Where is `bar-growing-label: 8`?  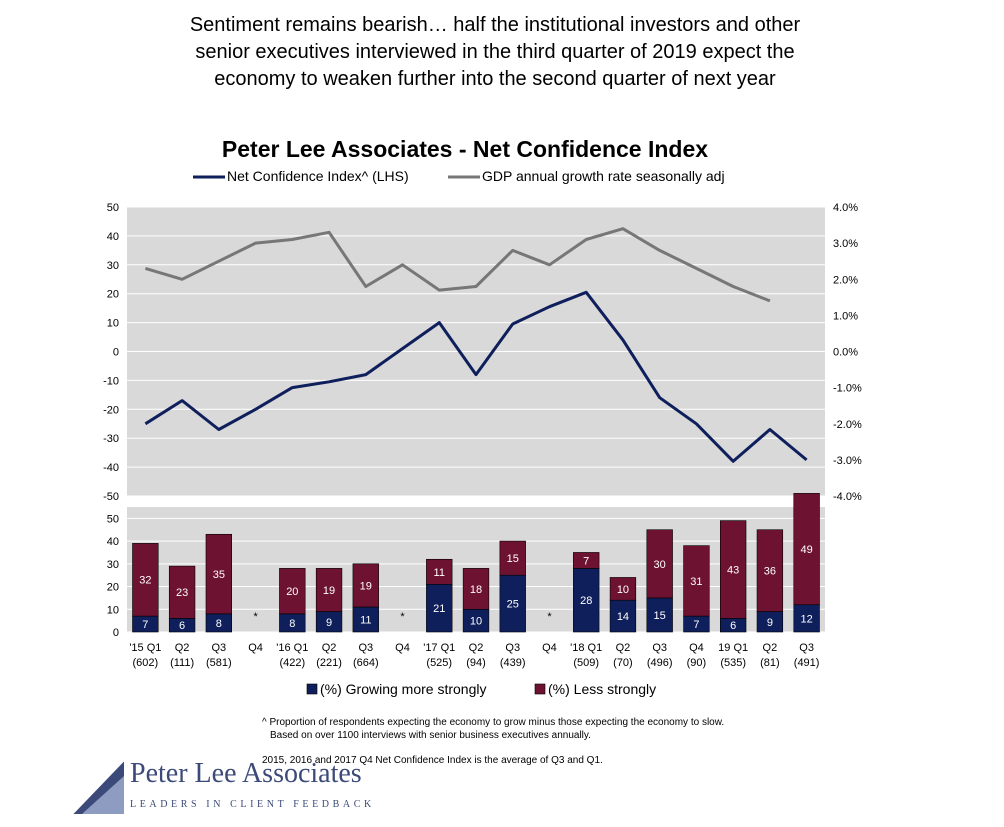 bar-growing-label: 8 is located at coordinates (219, 624).